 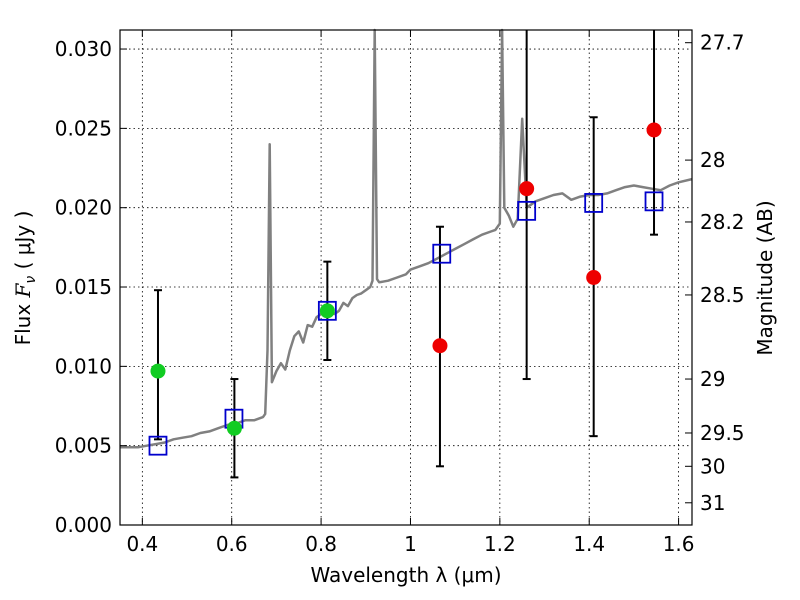 What do you see at coordinates (83, 446) in the screenshot?
I see `y-tick-label: 0.005` at bounding box center [83, 446].